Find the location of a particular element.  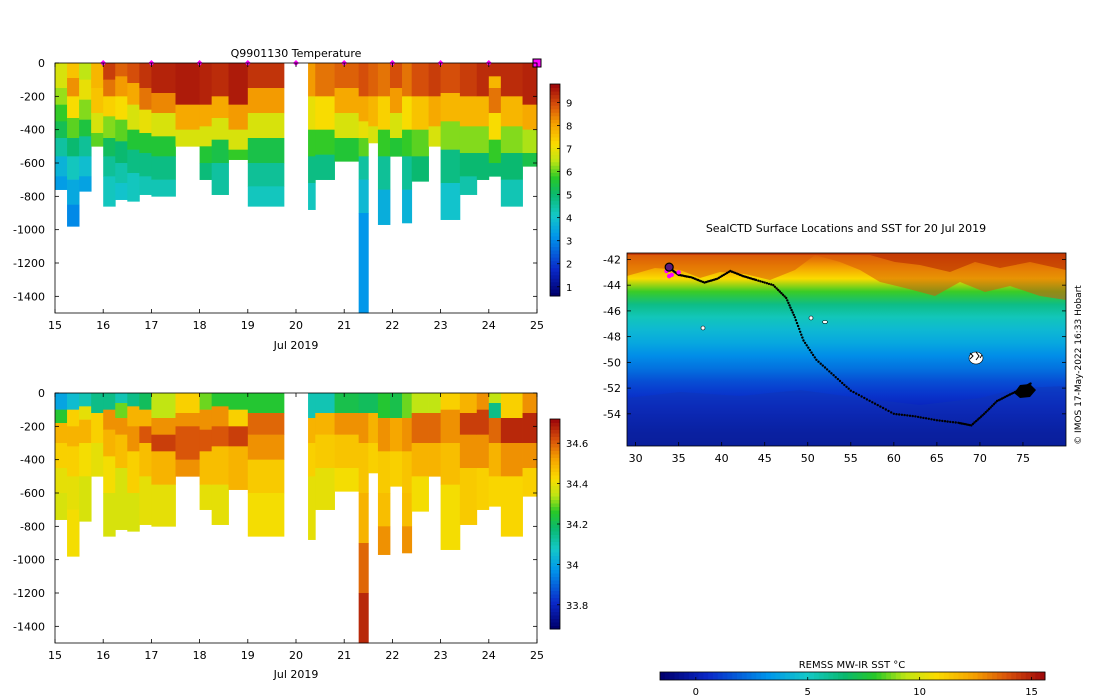

imos-credit: © IMOS 17-May-2022 16:33 Hobart is located at coordinates (1079, 365).